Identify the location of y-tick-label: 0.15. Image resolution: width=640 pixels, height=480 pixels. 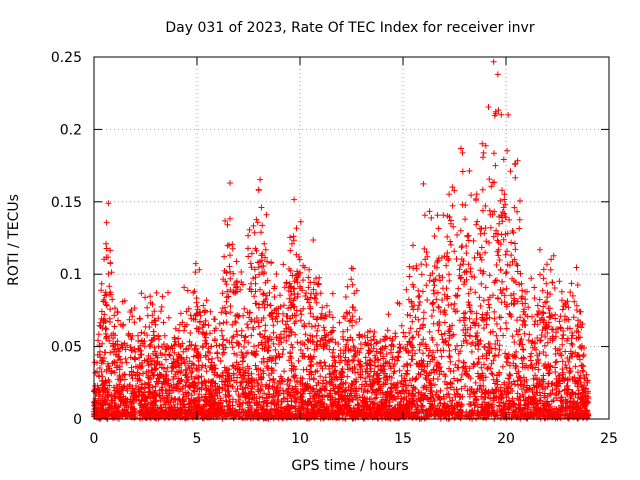
(66, 203).